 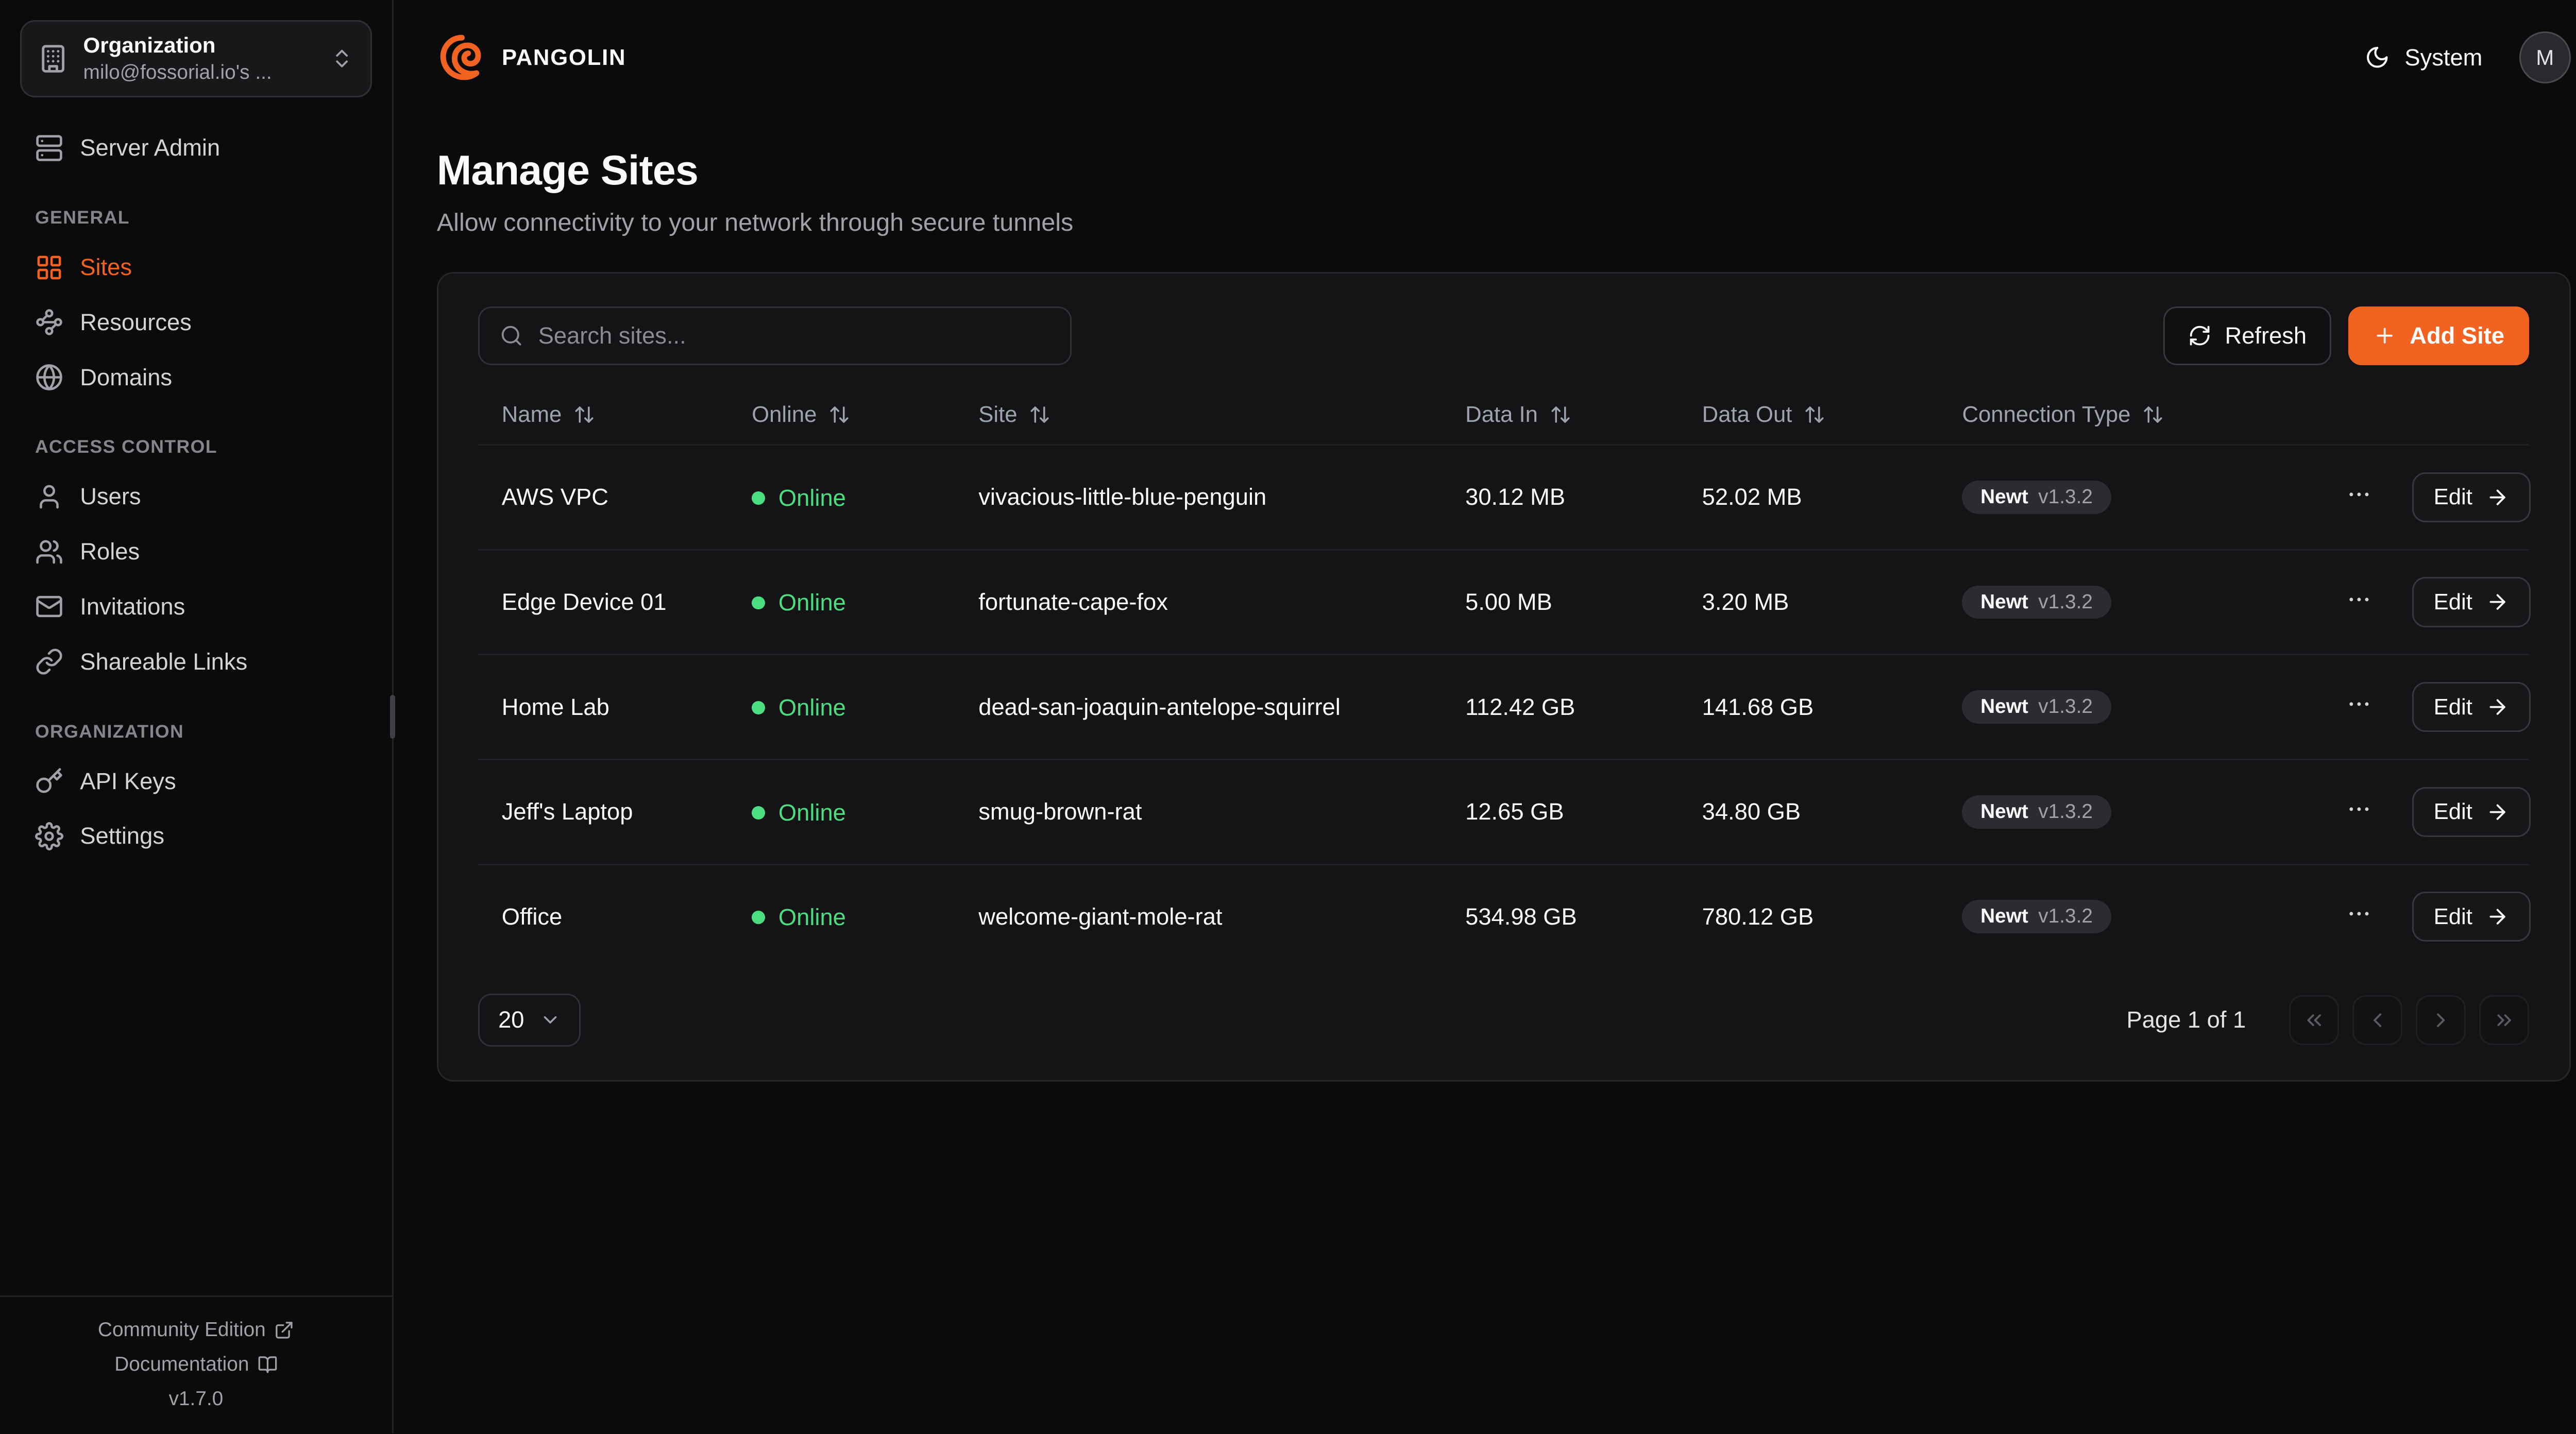 I want to click on sidebar-footer: Community Edition Documentation v1.7.0, so click(x=196, y=1364).